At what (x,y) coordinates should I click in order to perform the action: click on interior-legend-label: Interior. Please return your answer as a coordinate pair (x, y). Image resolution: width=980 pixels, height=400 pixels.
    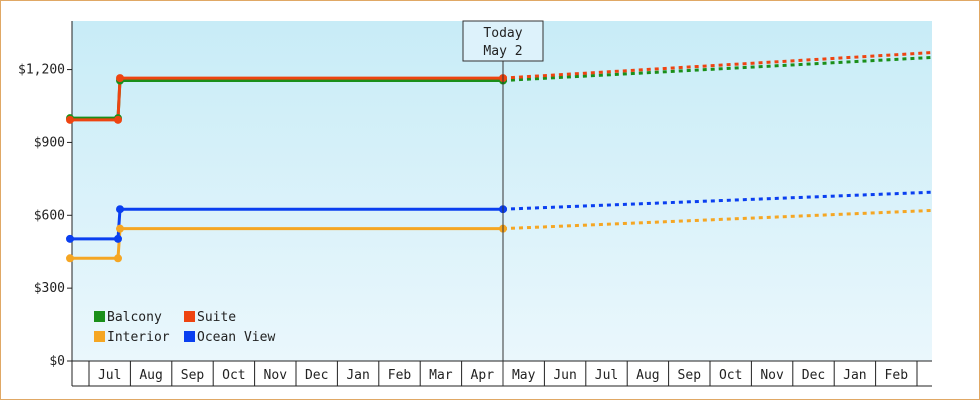
    Looking at the image, I should click on (138, 337).